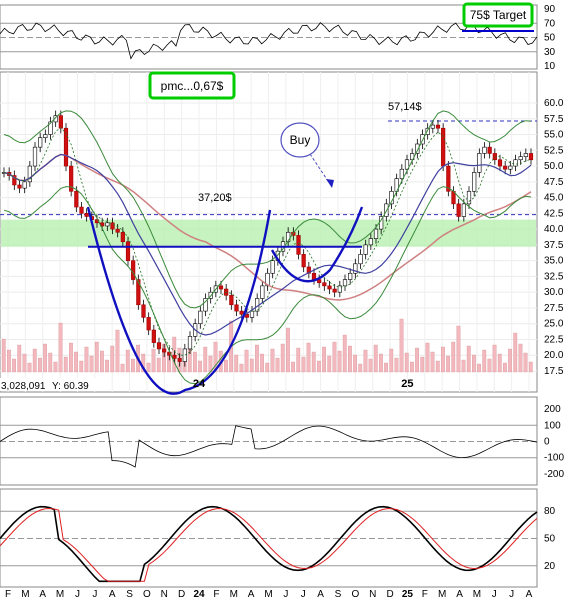 This screenshot has width=575, height=602. What do you see at coordinates (300, 140) in the screenshot?
I see `buy-label: Buy` at bounding box center [300, 140].